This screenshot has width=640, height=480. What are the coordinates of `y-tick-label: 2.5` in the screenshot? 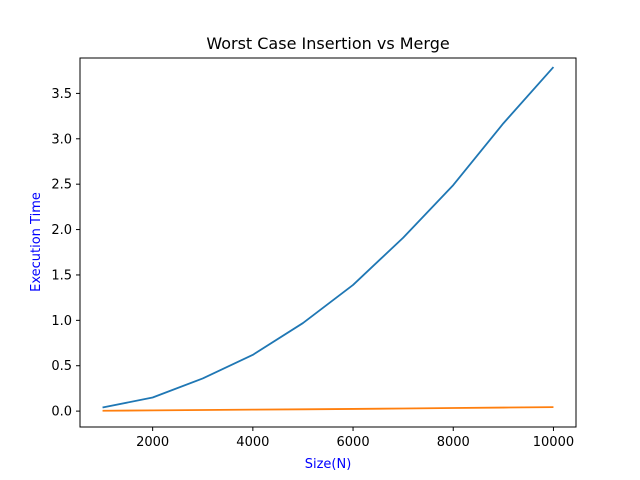 It's located at (61, 185).